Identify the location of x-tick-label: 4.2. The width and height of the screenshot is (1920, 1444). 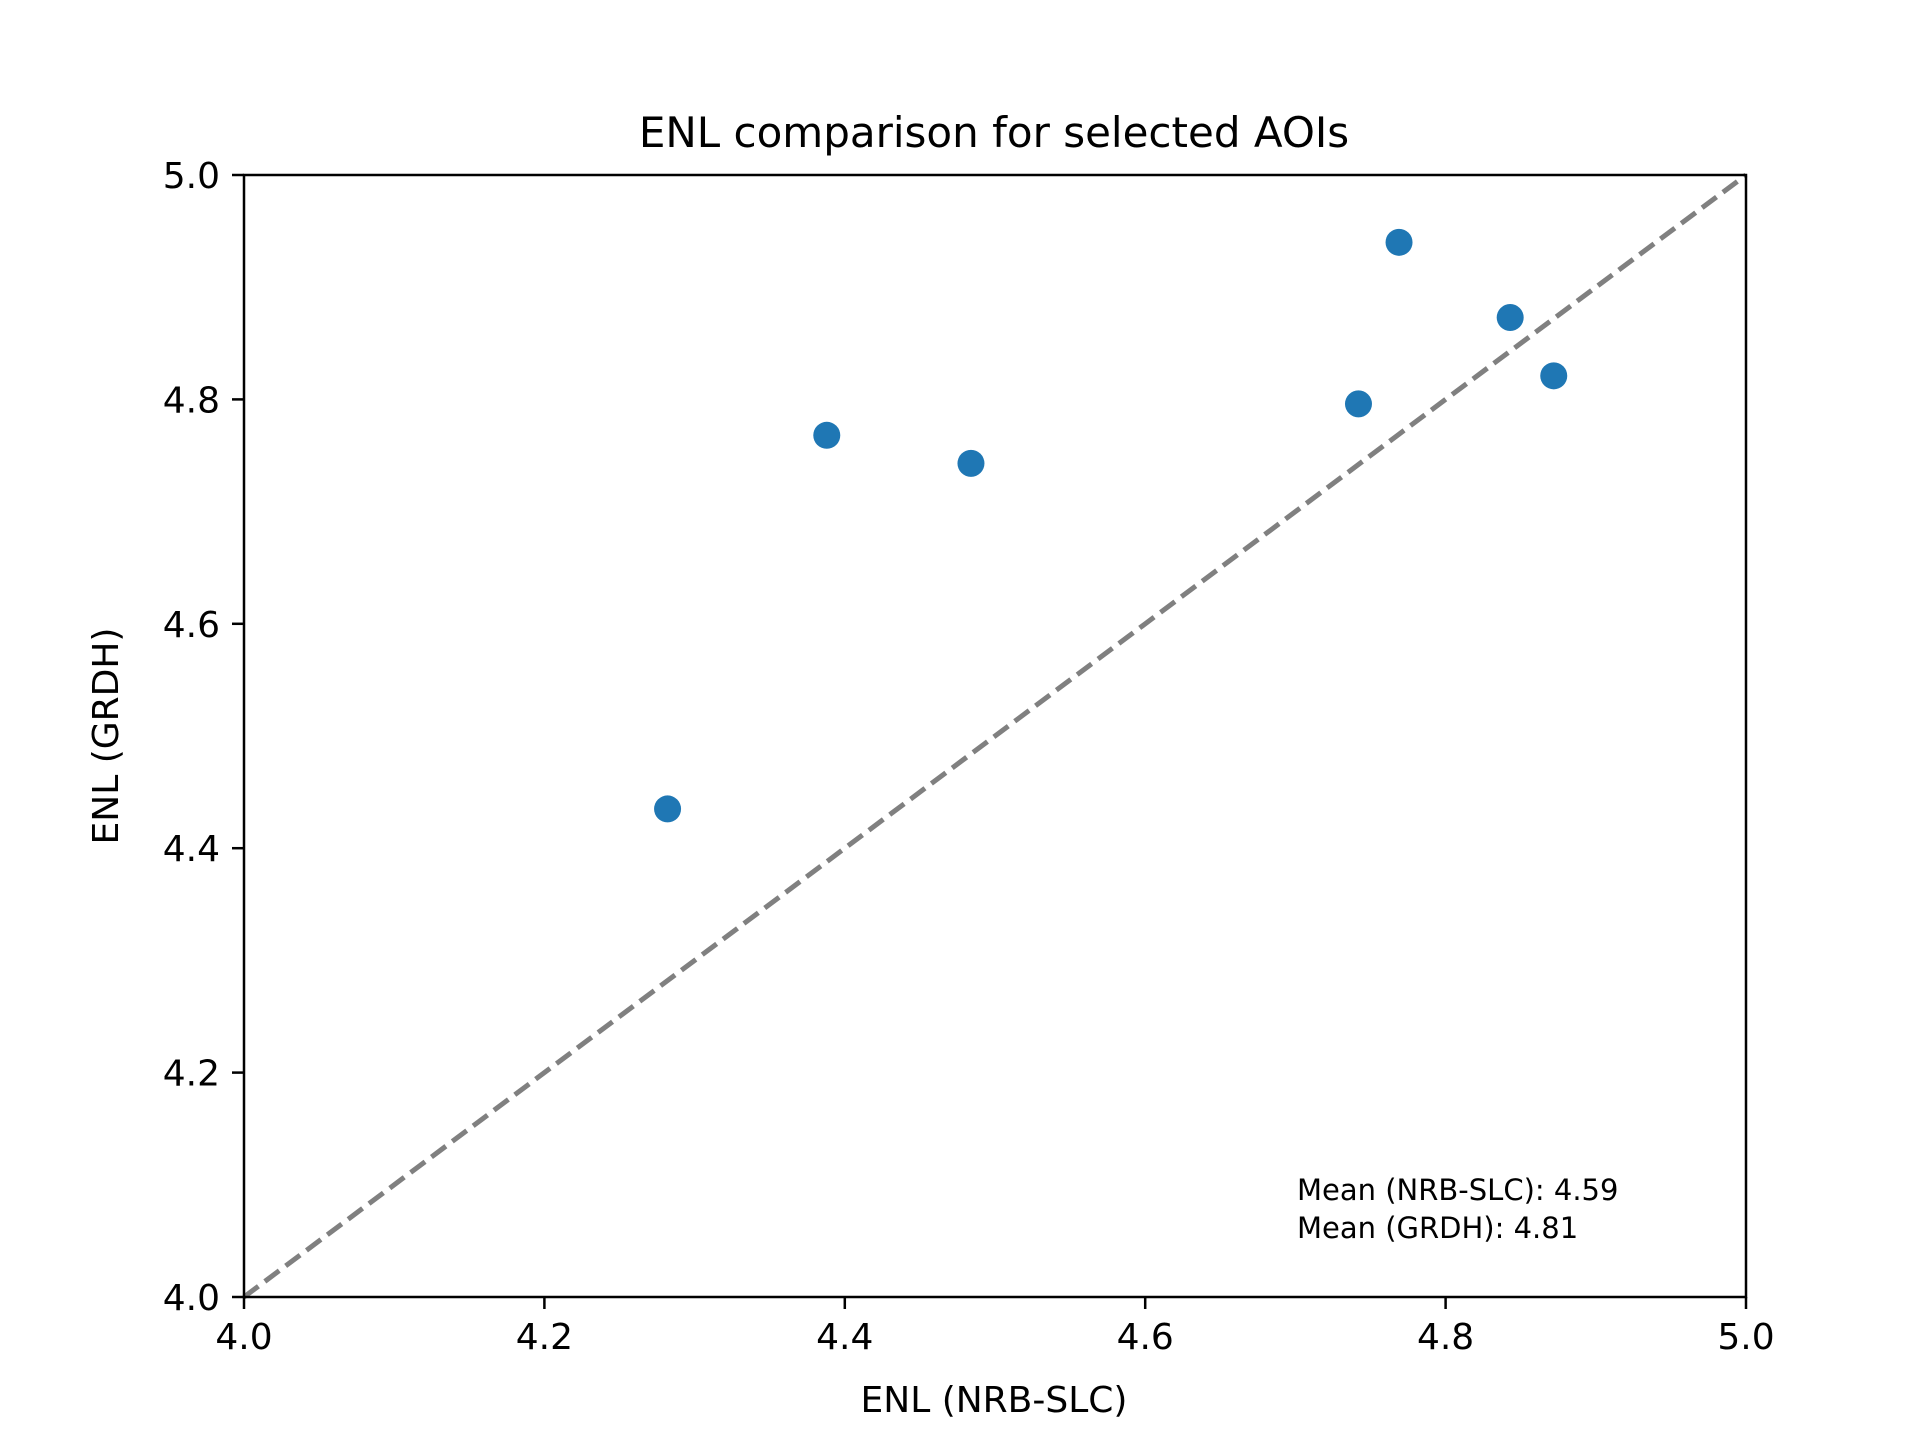
(544, 1337).